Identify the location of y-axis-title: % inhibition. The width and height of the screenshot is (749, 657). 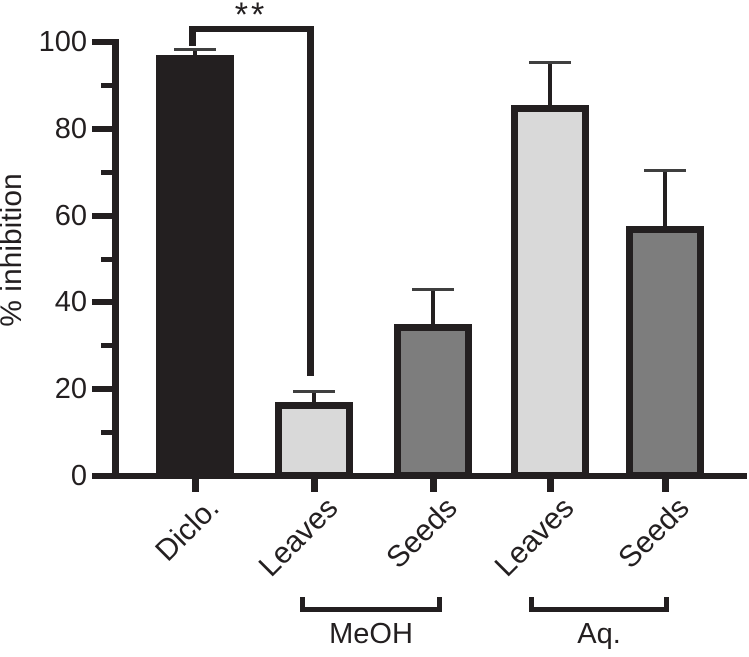
(14, 249).